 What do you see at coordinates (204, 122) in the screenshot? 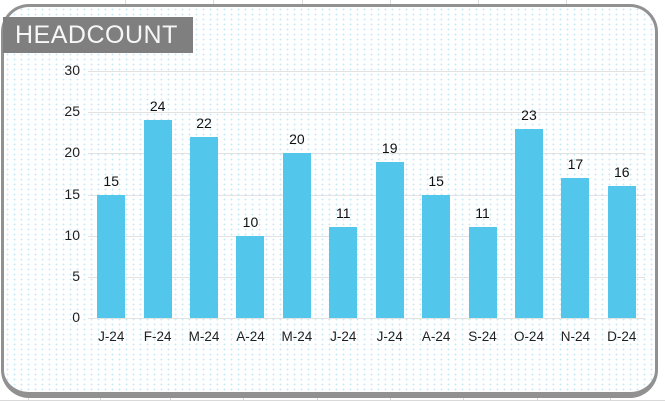
I see `bar-value-label: 22` at bounding box center [204, 122].